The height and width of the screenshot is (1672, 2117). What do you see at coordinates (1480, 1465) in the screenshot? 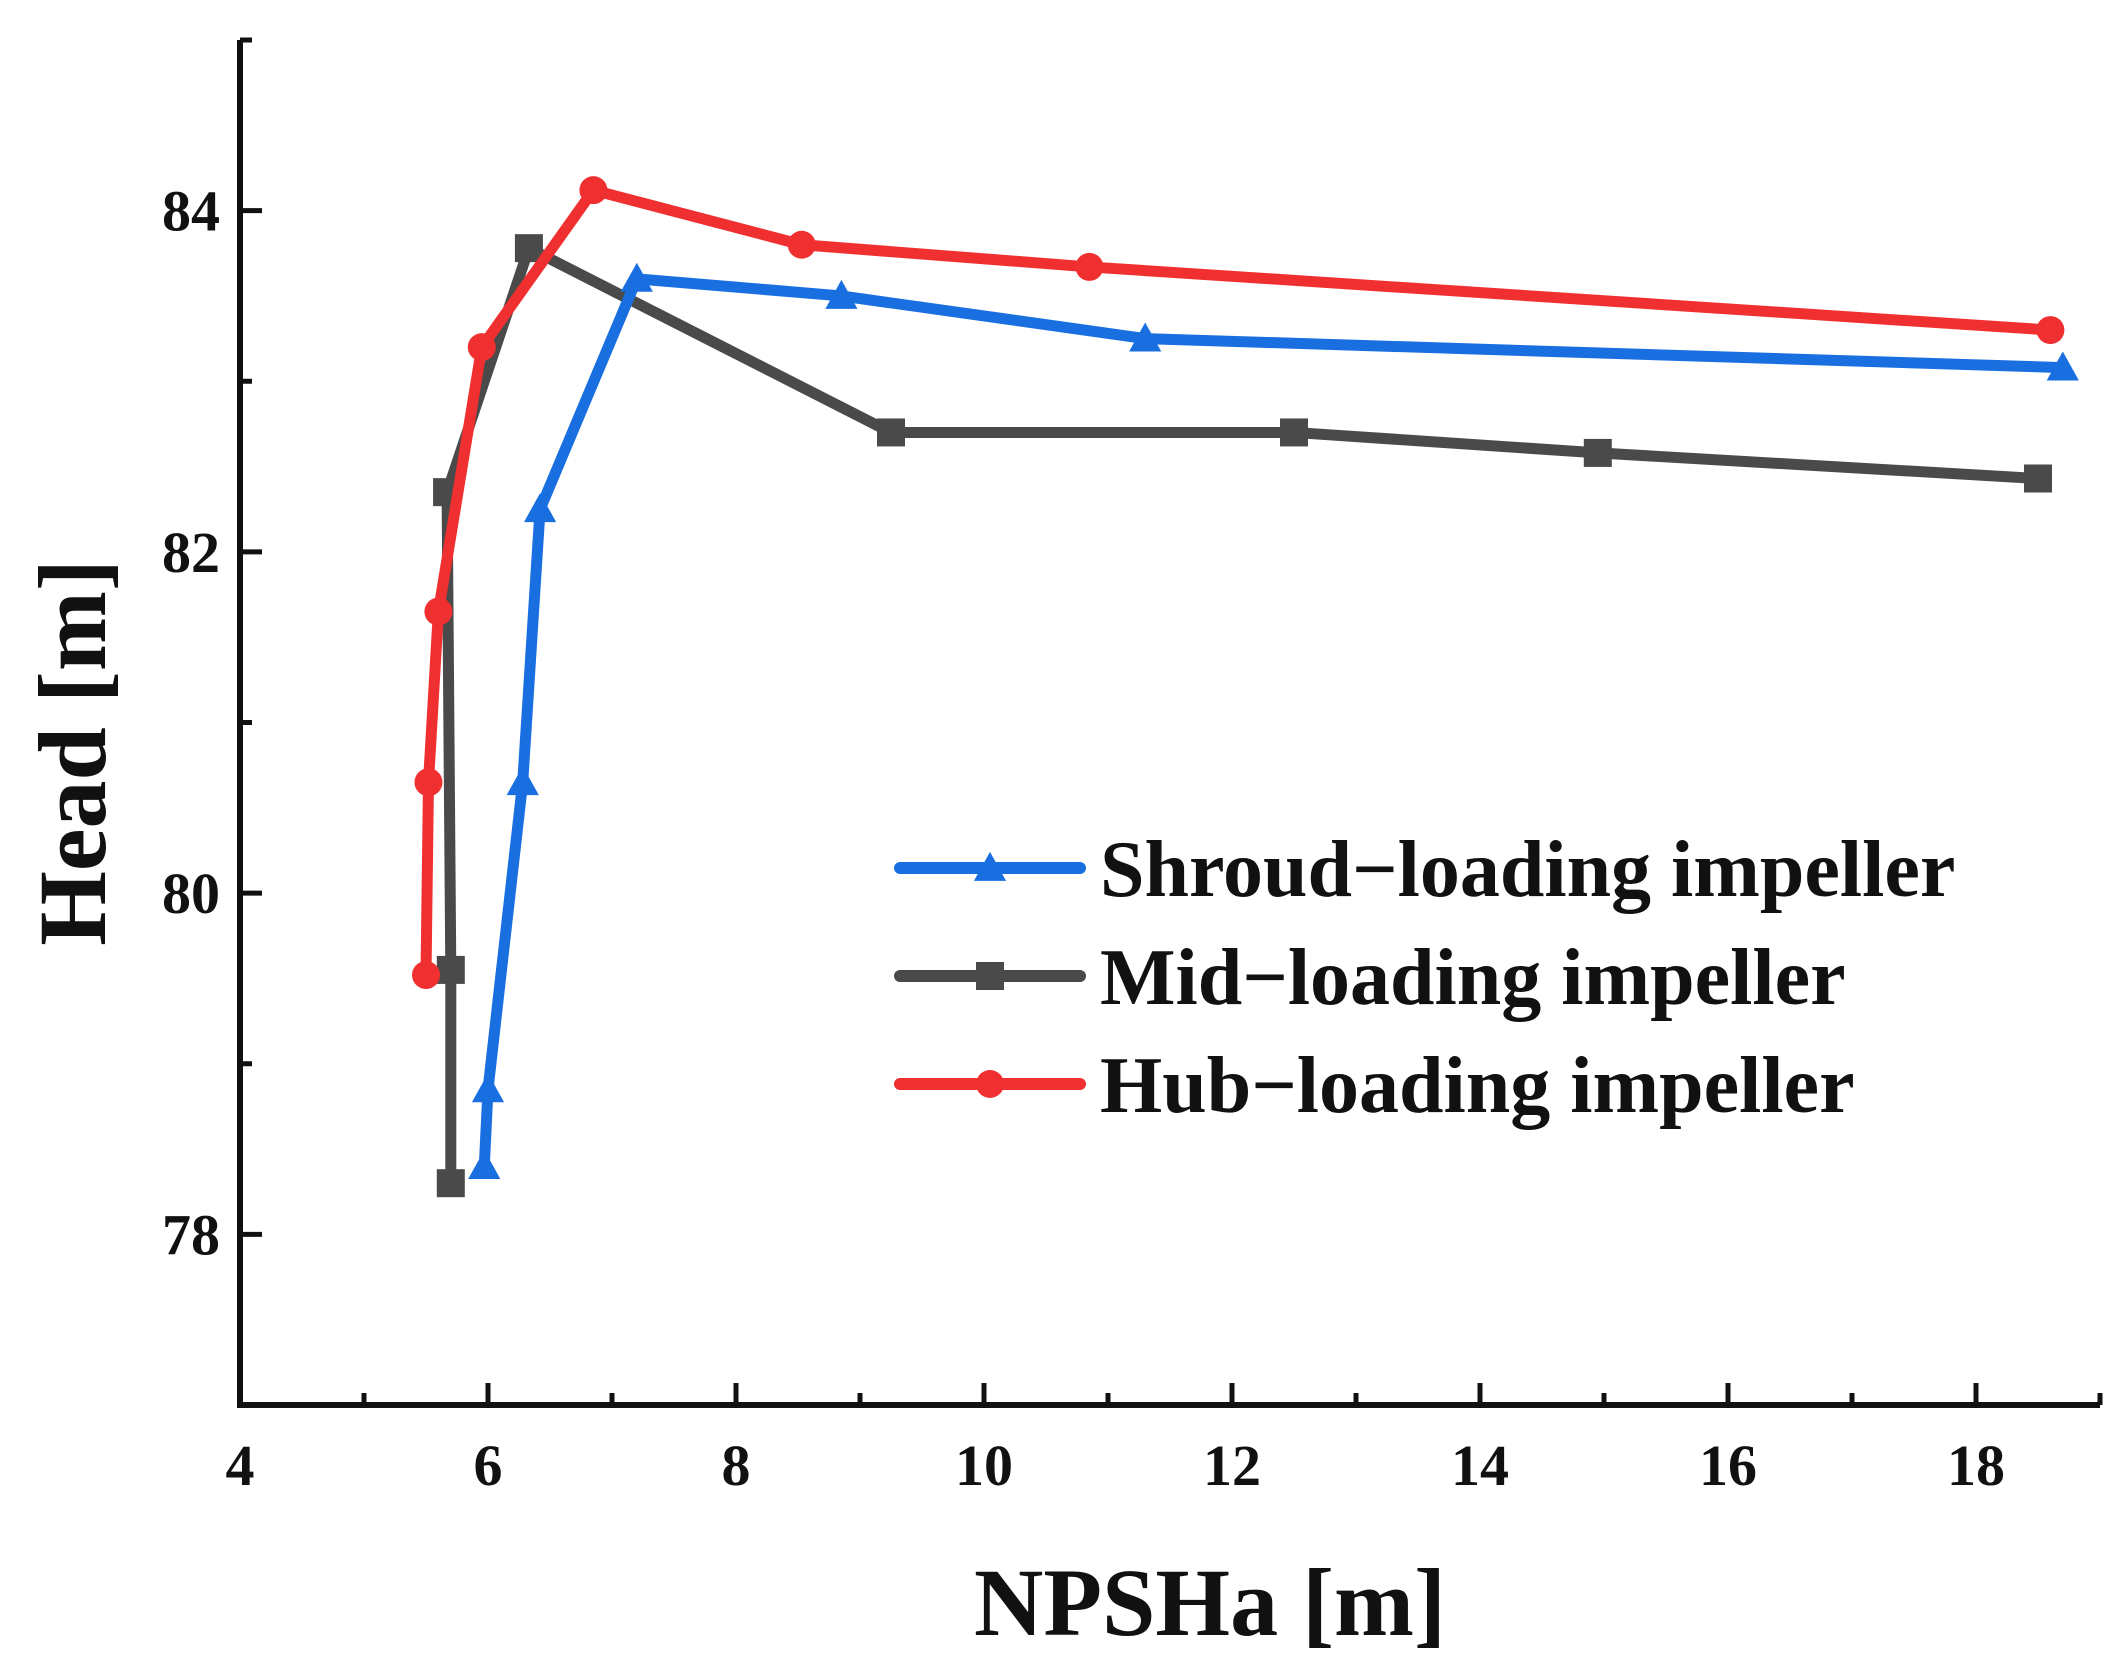
I see `x-tick-label: 14` at bounding box center [1480, 1465].